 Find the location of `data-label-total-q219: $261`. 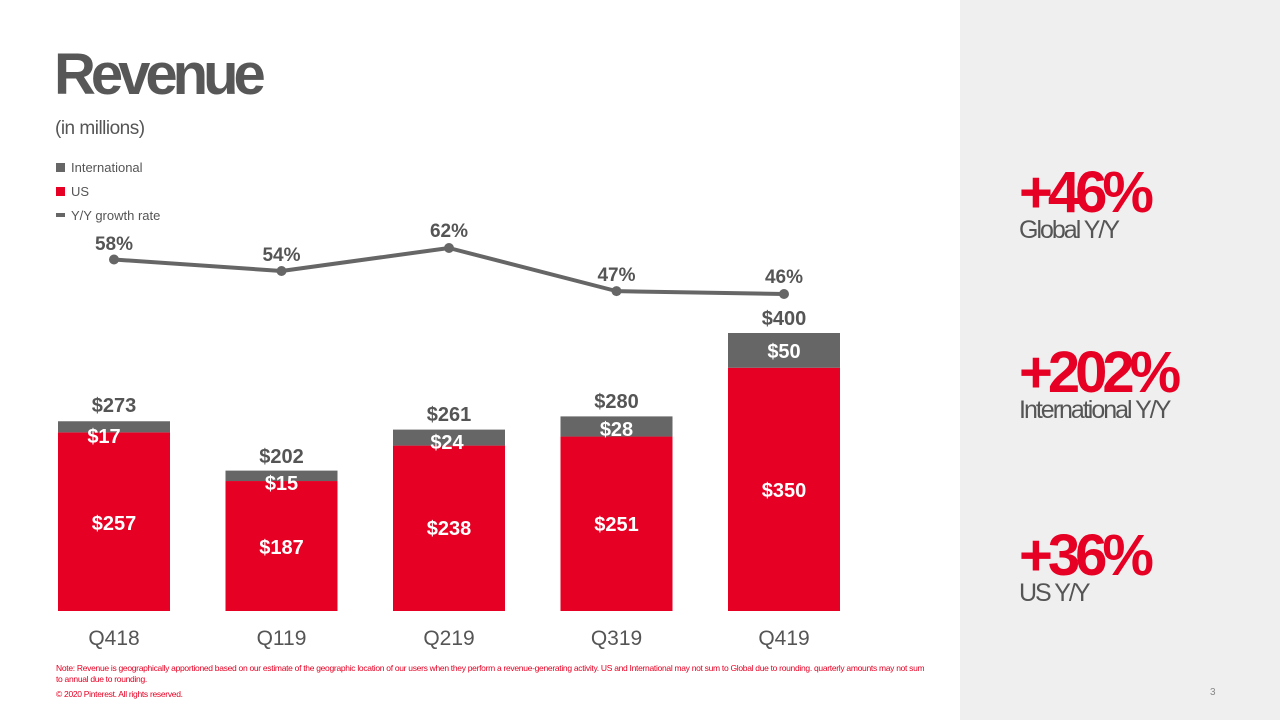

data-label-total-q219: $261 is located at coordinates (449, 415).